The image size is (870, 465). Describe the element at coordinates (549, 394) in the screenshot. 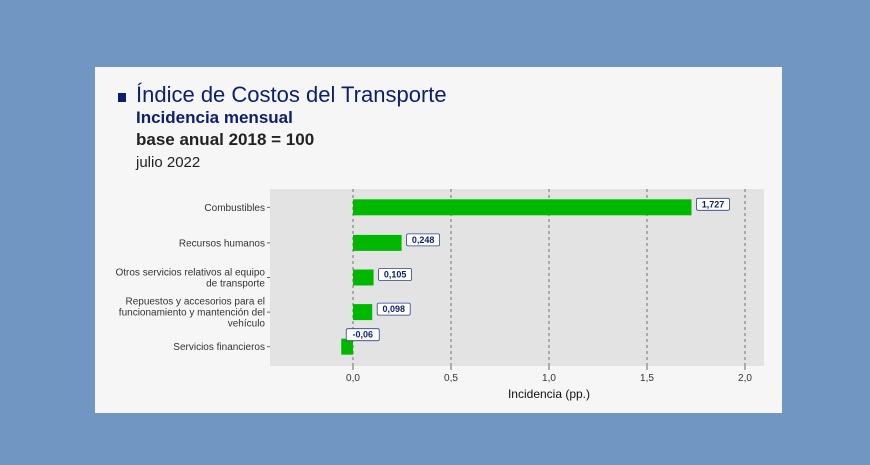

I see `x-axis-title: Incidencia (pp.)` at that location.